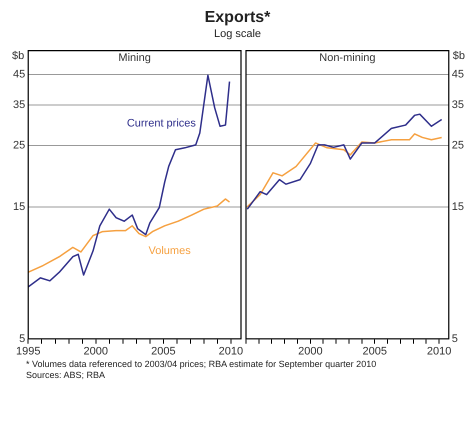 The height and width of the screenshot is (425, 475). Describe the element at coordinates (134, 58) in the screenshot. I see `chart-title: Mining` at that location.